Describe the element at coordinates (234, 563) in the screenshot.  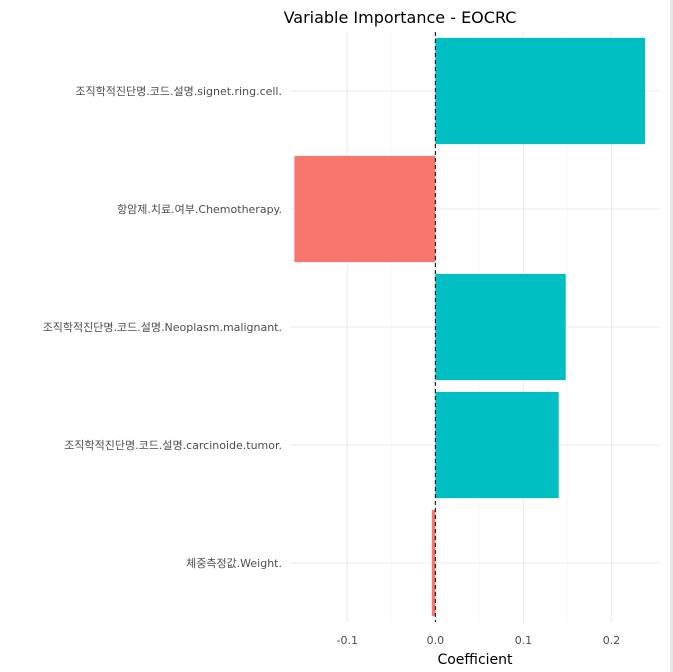
I see `category-label: 체중측정값.Weight.` at that location.